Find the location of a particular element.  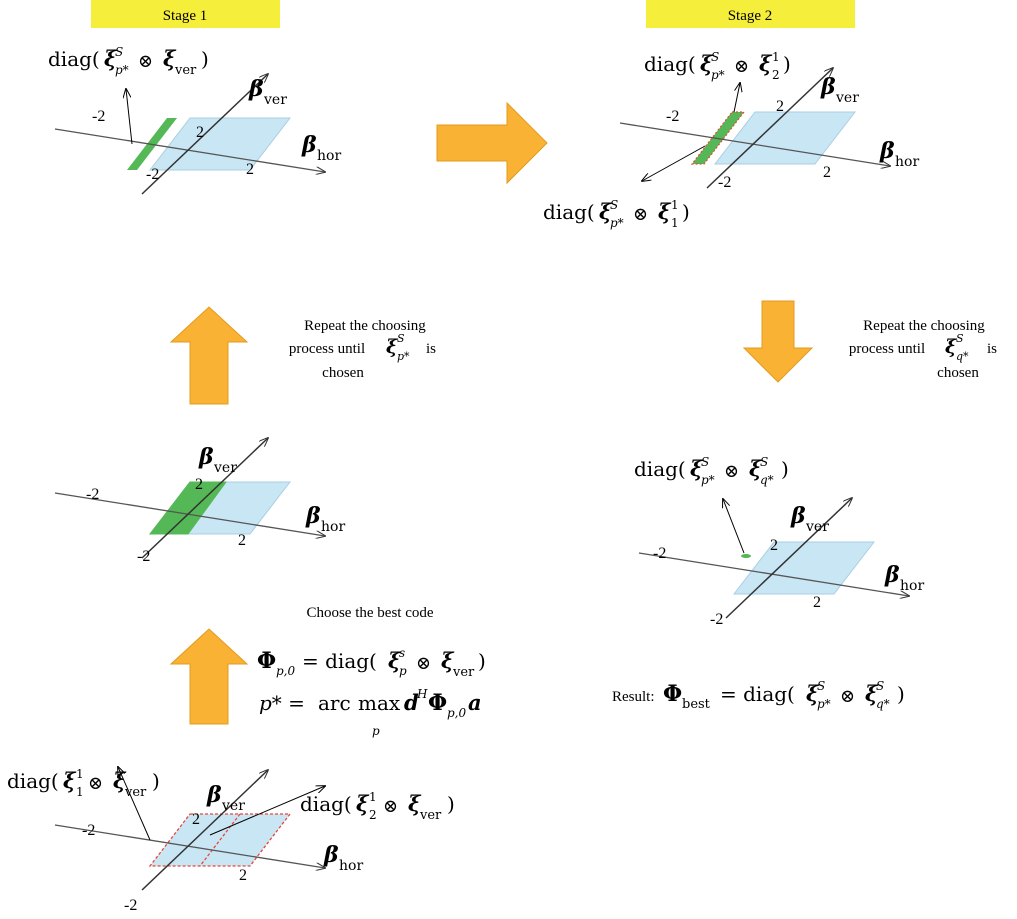

bottom-plane is located at coordinates (190, 828).